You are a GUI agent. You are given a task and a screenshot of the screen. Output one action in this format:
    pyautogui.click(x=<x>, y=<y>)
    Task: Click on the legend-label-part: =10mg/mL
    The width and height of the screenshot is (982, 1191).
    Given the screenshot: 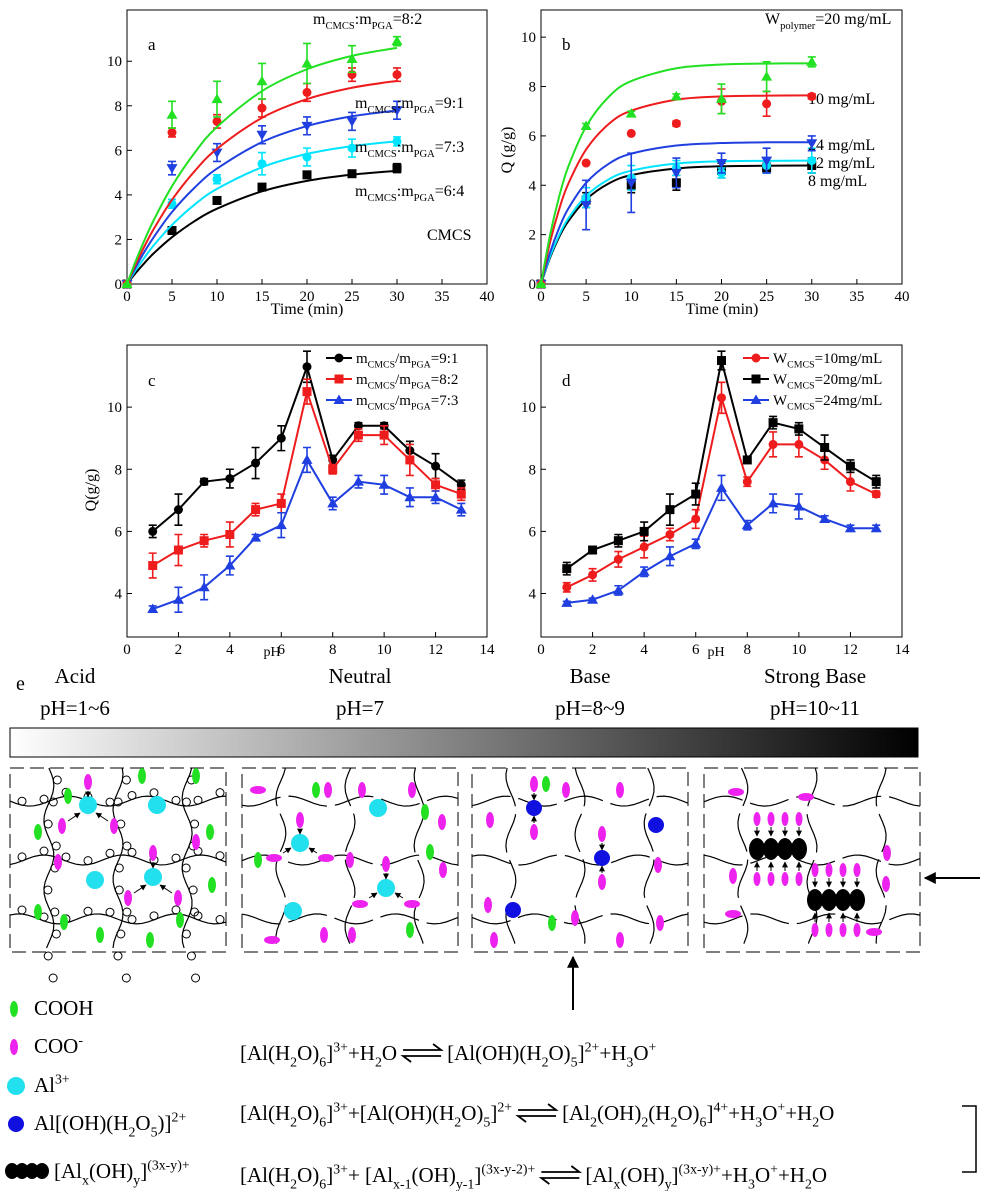 What is the action you would take?
    pyautogui.click(x=849, y=359)
    